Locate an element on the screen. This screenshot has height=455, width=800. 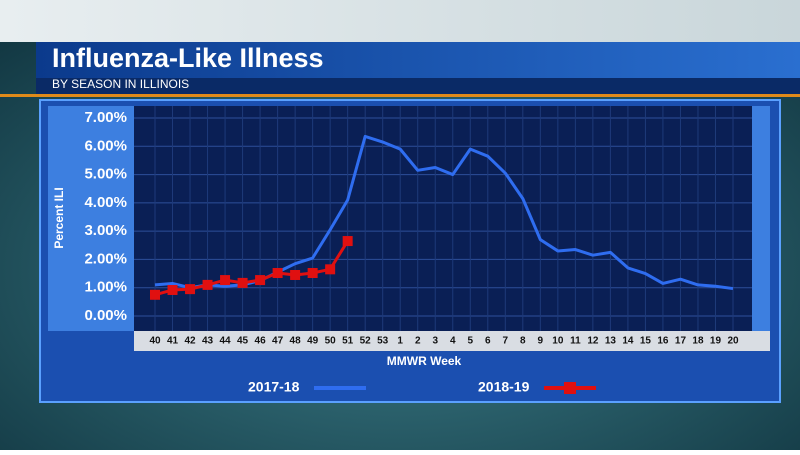
x-tick-label: 8 is located at coordinates (523, 341).